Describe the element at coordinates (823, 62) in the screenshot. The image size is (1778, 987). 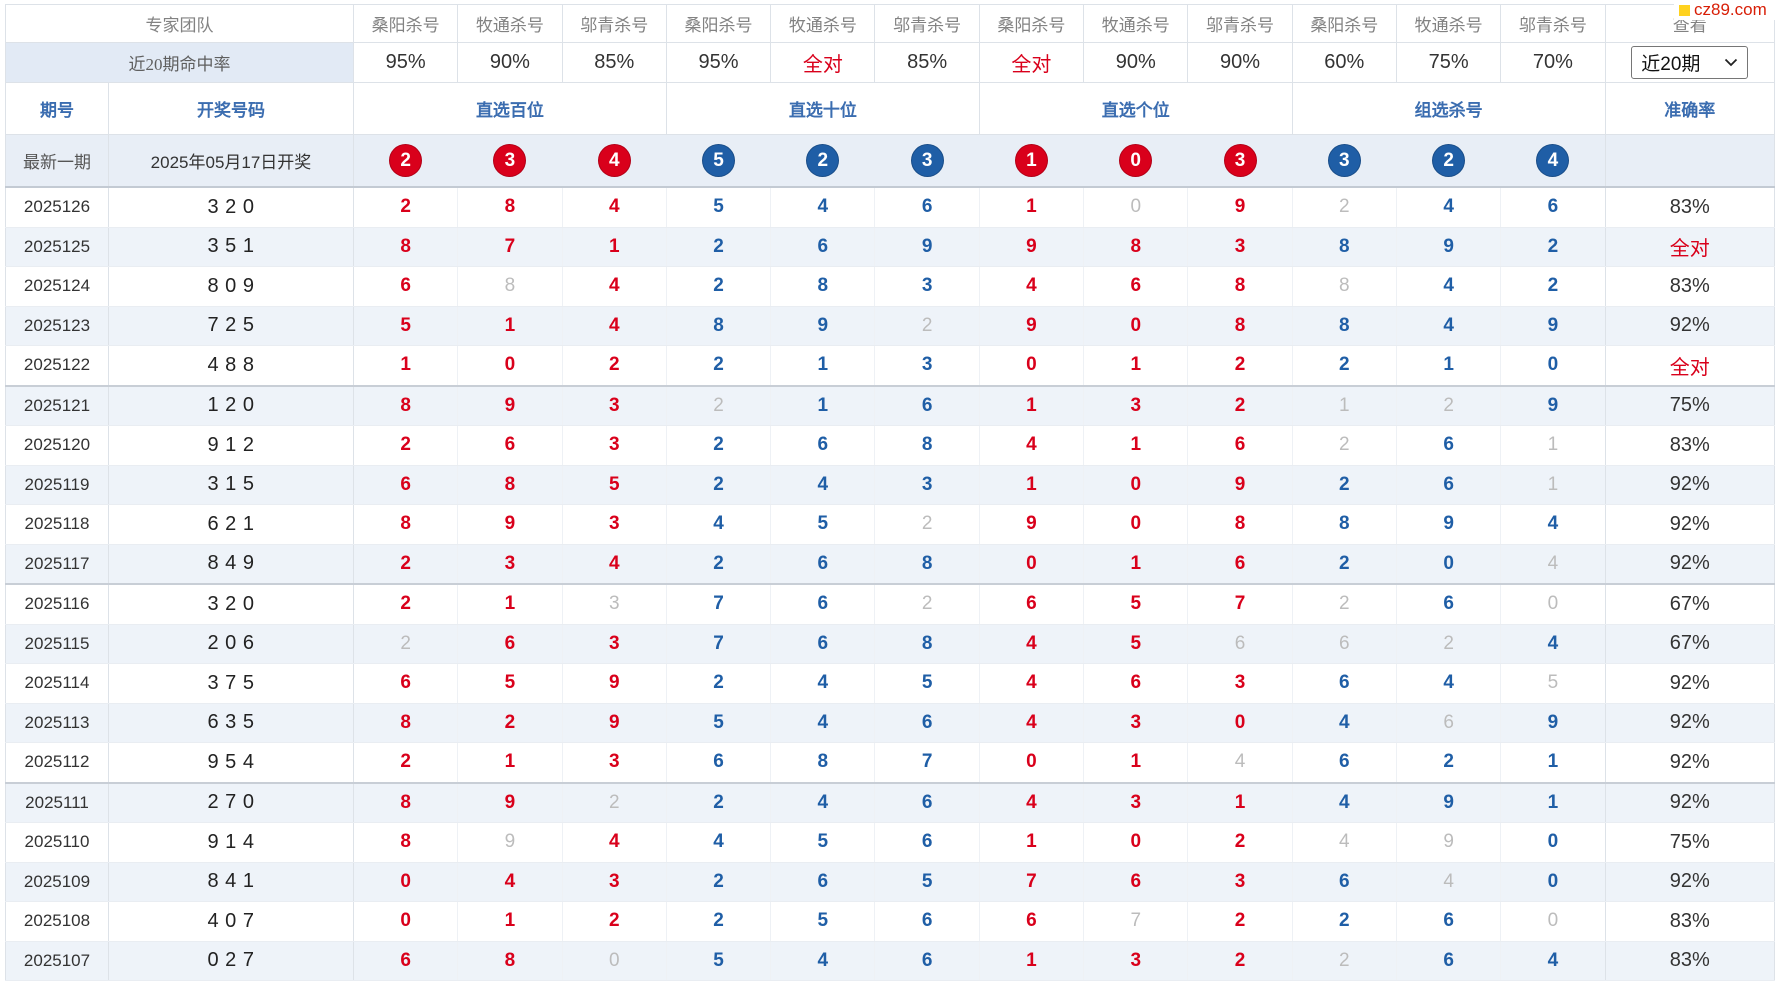
I see `hit-rate-value: 全对` at that location.